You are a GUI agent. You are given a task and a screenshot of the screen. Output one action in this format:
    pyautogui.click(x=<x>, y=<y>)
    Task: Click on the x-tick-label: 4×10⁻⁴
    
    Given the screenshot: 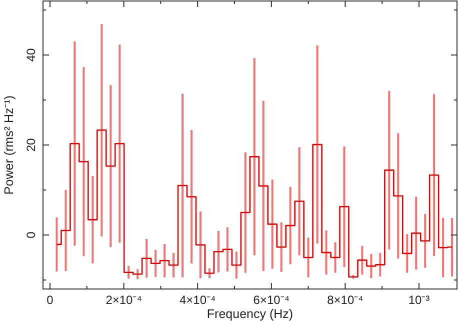 What is the action you would take?
    pyautogui.click(x=198, y=300)
    